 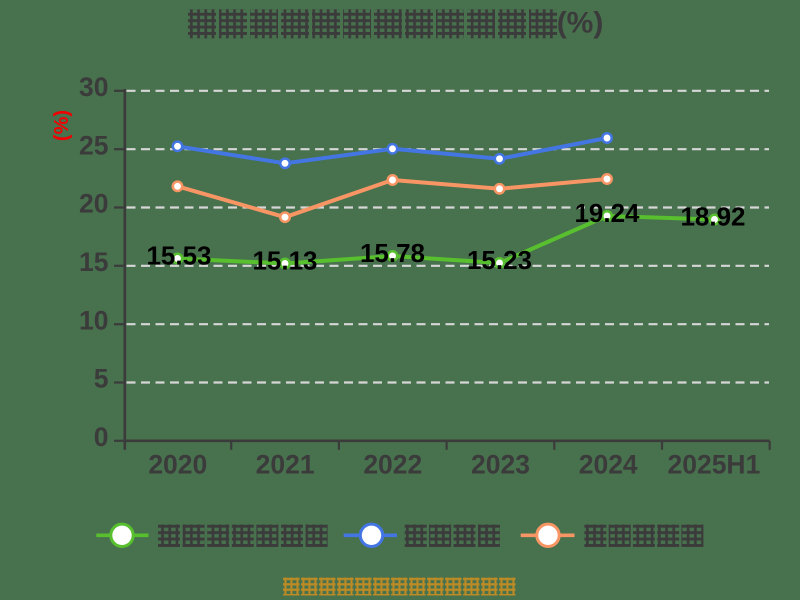 What do you see at coordinates (499, 260) in the screenshot?
I see `svg-text: 15.23` at bounding box center [499, 260].